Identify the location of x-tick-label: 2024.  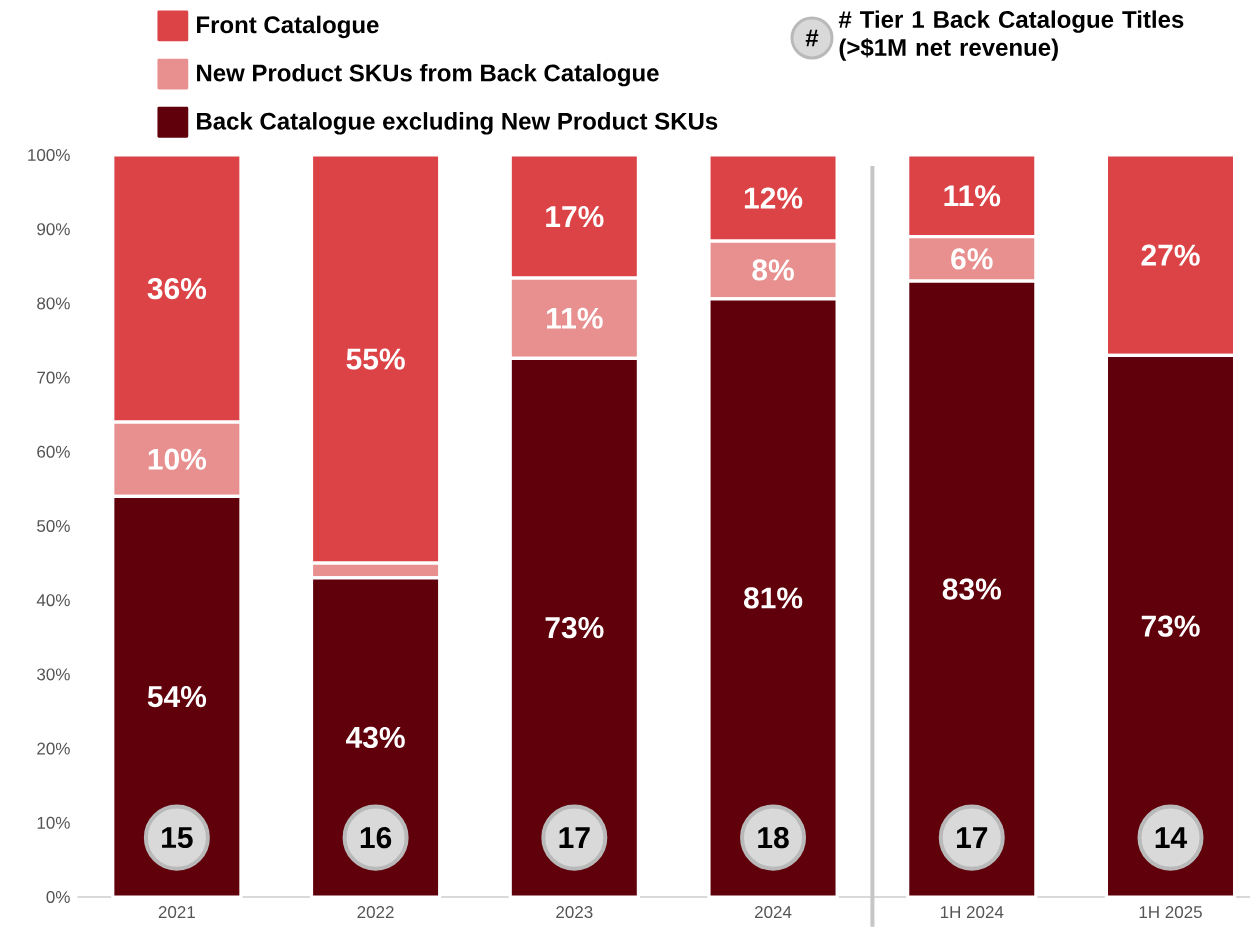
(773, 912).